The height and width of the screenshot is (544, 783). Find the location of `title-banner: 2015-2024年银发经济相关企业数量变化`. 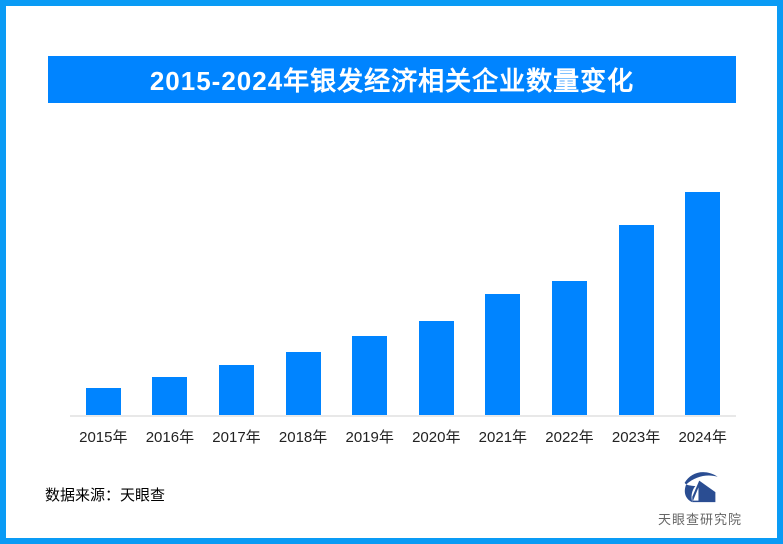

title-banner: 2015-2024年银发经济相关企业数量变化 is located at coordinates (392, 79).